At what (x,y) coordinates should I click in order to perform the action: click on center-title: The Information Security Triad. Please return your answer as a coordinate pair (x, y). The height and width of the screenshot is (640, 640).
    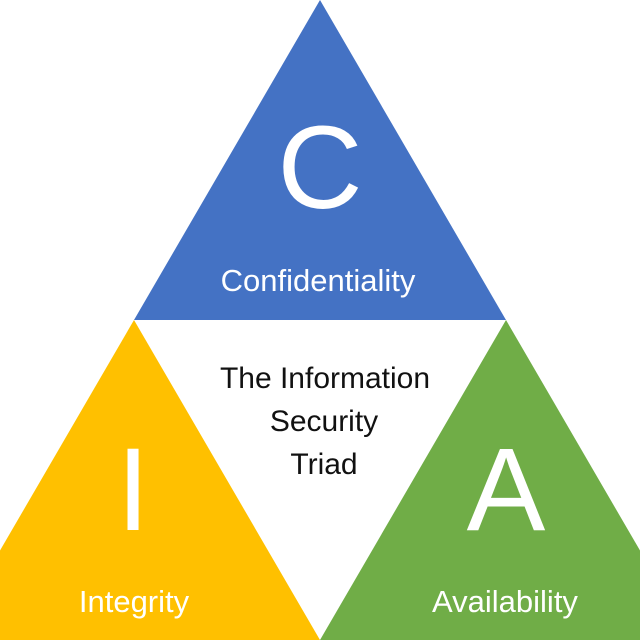
    Looking at the image, I should click on (325, 421).